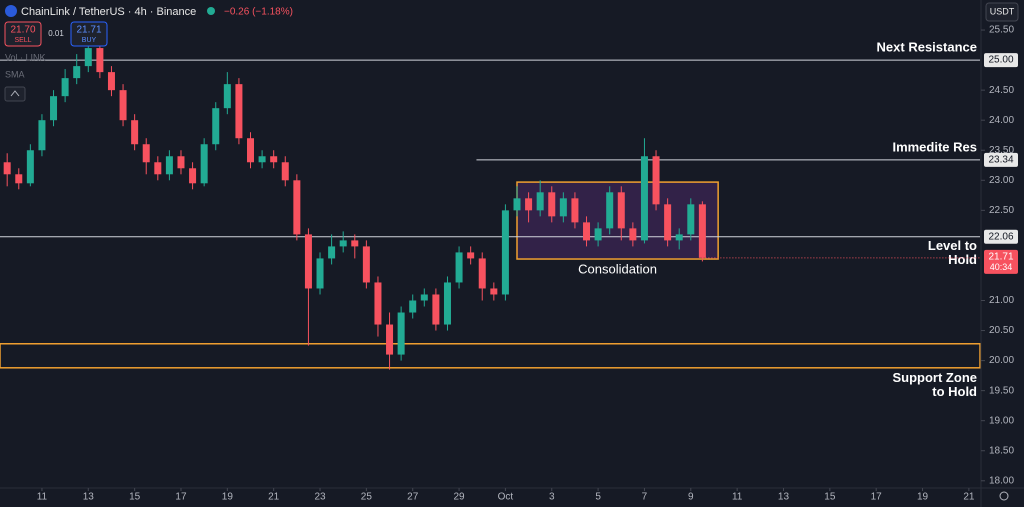 This screenshot has width=1024, height=507. Describe the element at coordinates (1001, 330) in the screenshot. I see `y-tick-label: 20.50` at that location.